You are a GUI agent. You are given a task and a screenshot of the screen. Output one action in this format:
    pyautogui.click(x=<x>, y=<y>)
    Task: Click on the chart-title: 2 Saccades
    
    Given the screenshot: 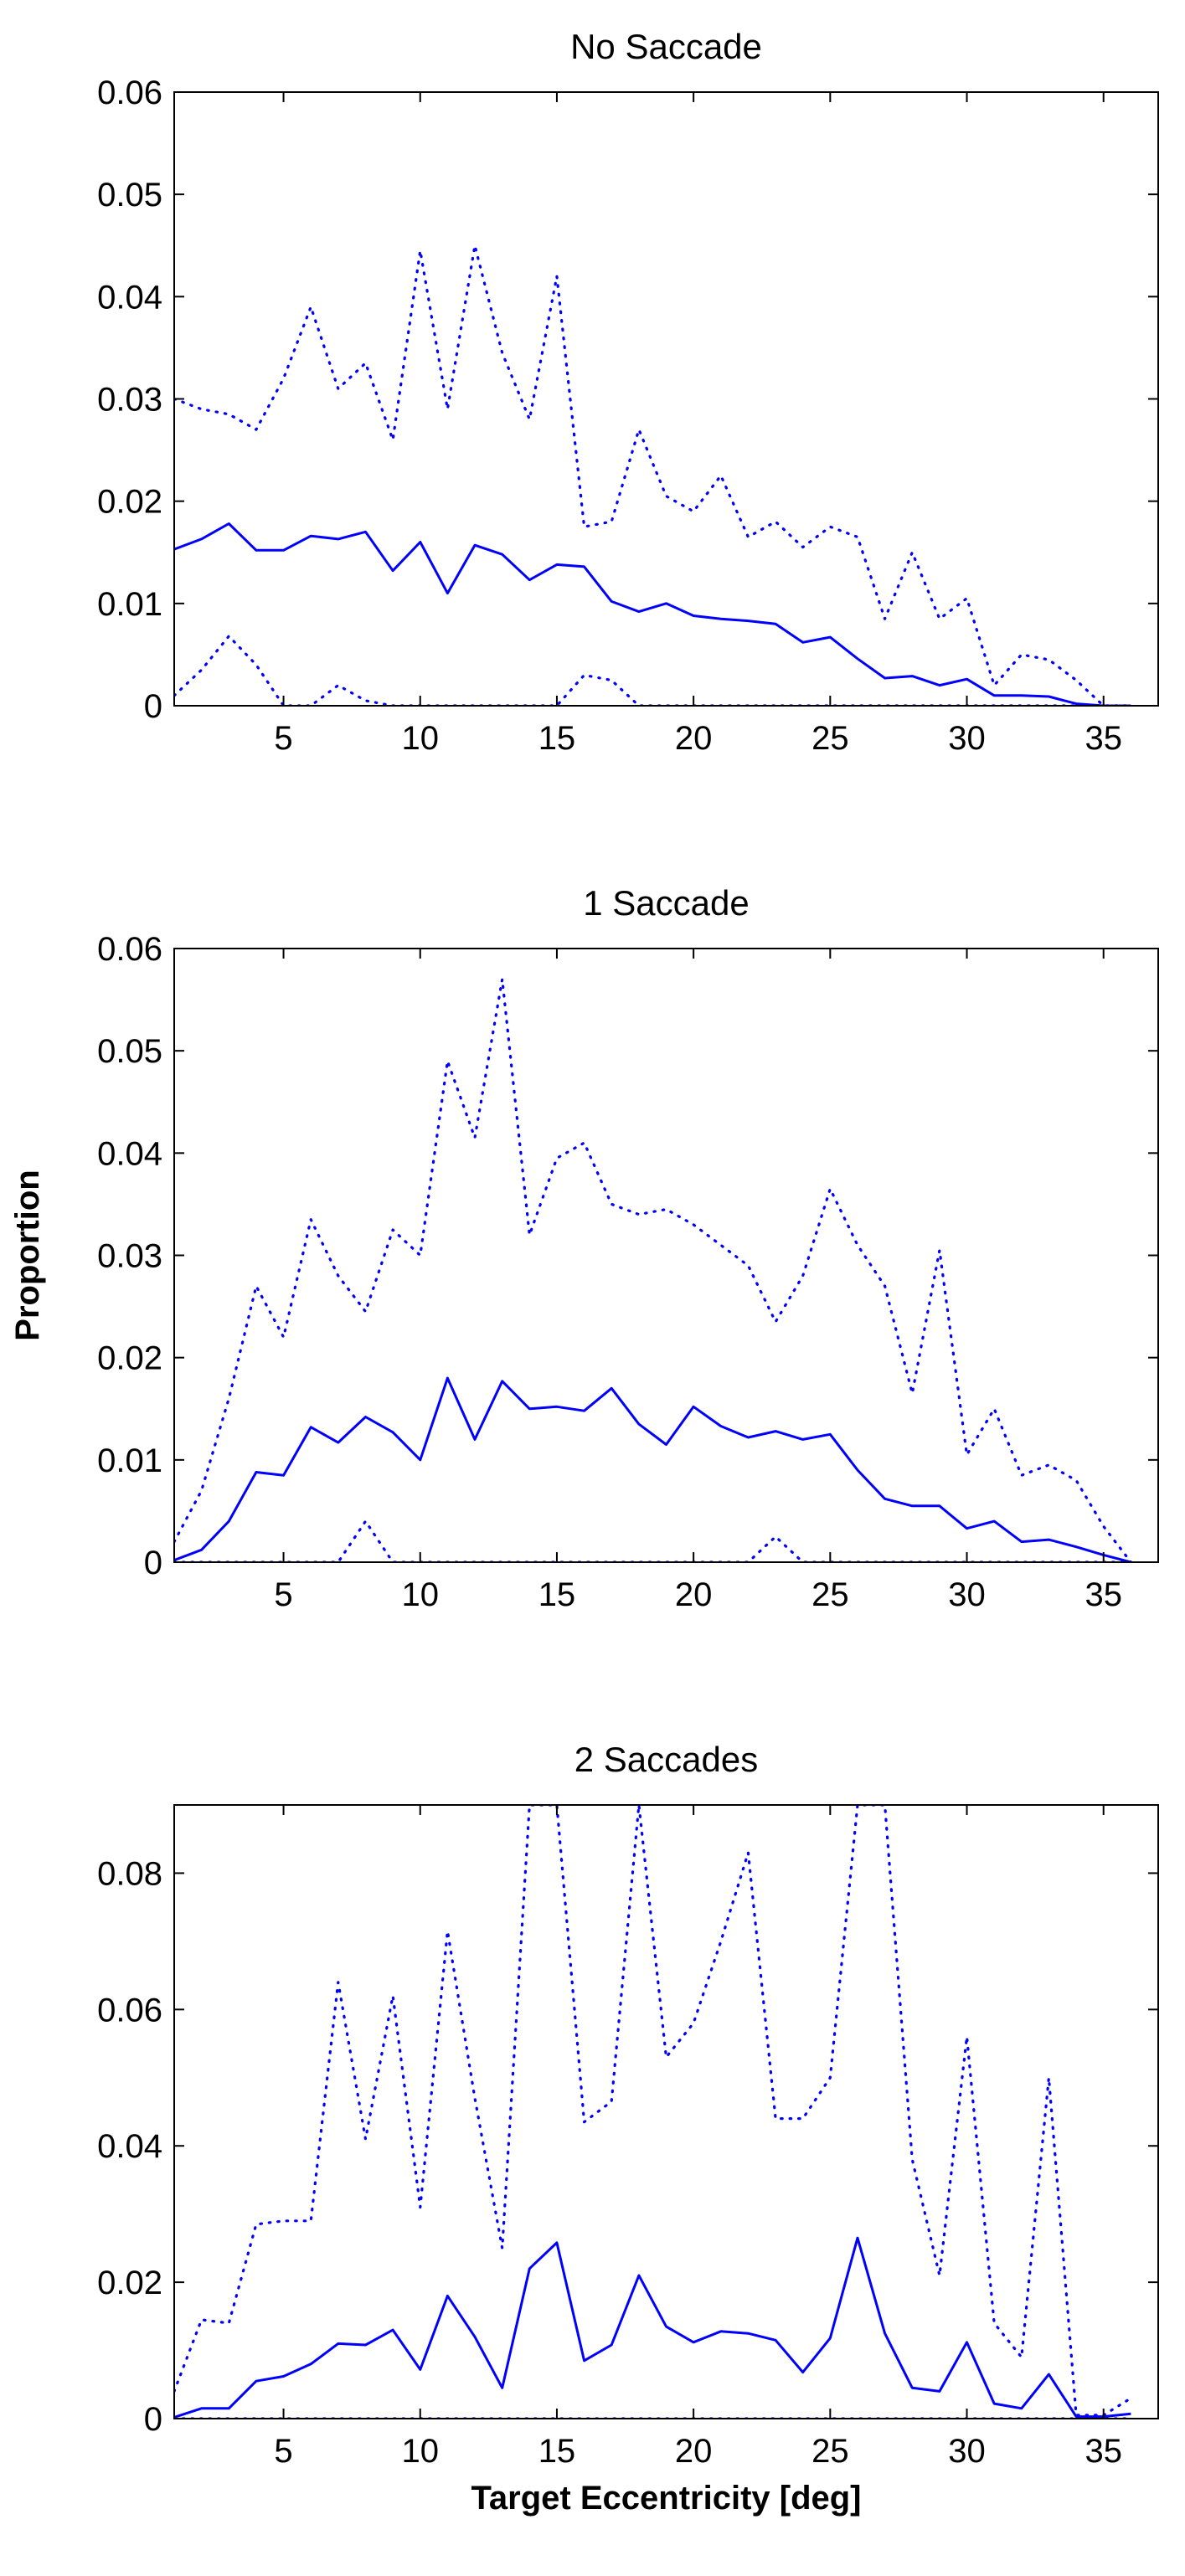 What is the action you would take?
    pyautogui.click(x=666, y=1760)
    